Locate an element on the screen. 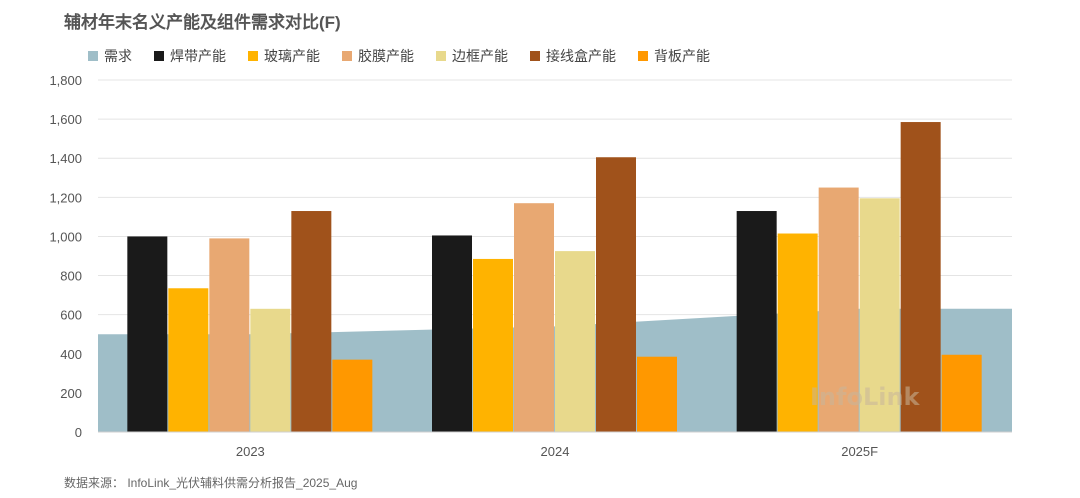 The image size is (1080, 498). y-tick-label: 0 is located at coordinates (78, 432).